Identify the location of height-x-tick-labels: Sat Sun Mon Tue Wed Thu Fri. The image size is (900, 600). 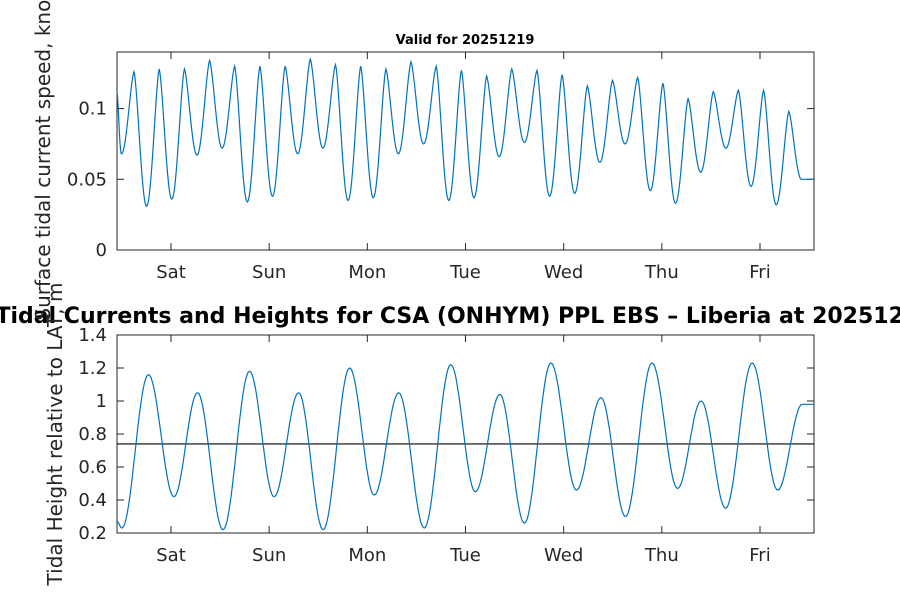
(463, 555).